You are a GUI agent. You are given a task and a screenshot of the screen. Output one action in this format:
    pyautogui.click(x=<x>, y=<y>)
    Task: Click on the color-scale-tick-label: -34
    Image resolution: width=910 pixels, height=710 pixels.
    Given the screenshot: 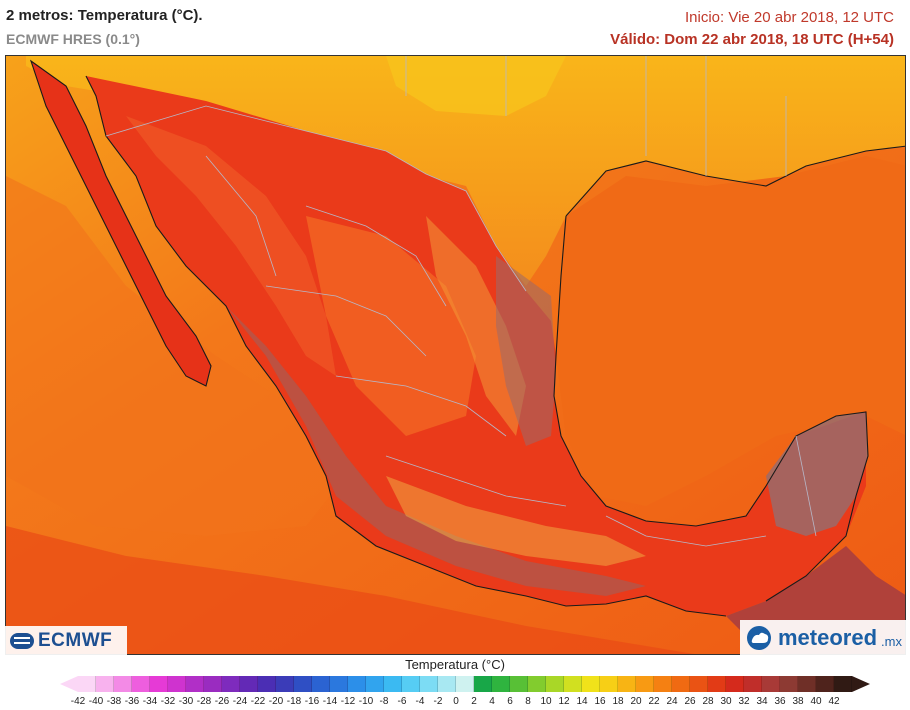 What is the action you would take?
    pyautogui.click(x=150, y=701)
    